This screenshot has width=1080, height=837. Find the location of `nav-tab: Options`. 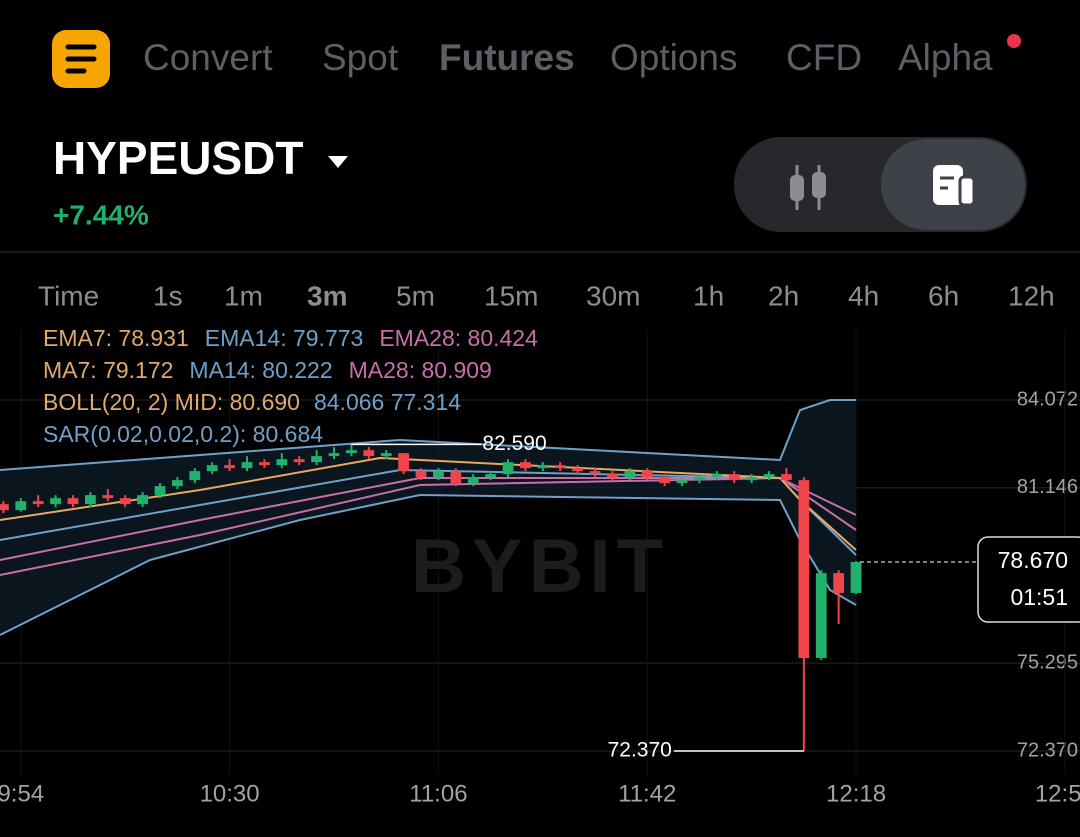

nav-tab: Options is located at coordinates (674, 57).